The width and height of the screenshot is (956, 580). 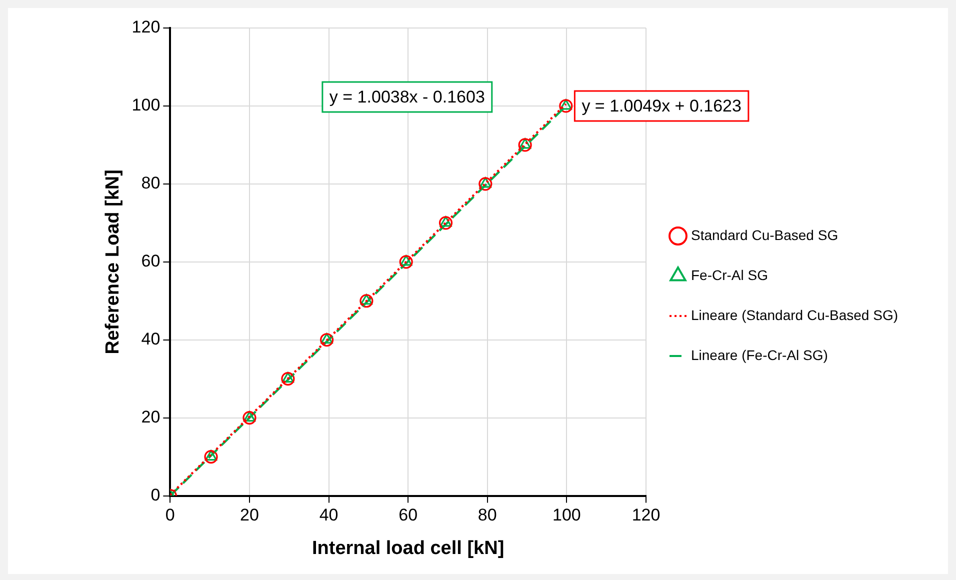 I want to click on x-axis-title: Internal load cell [kN], so click(x=408, y=548).